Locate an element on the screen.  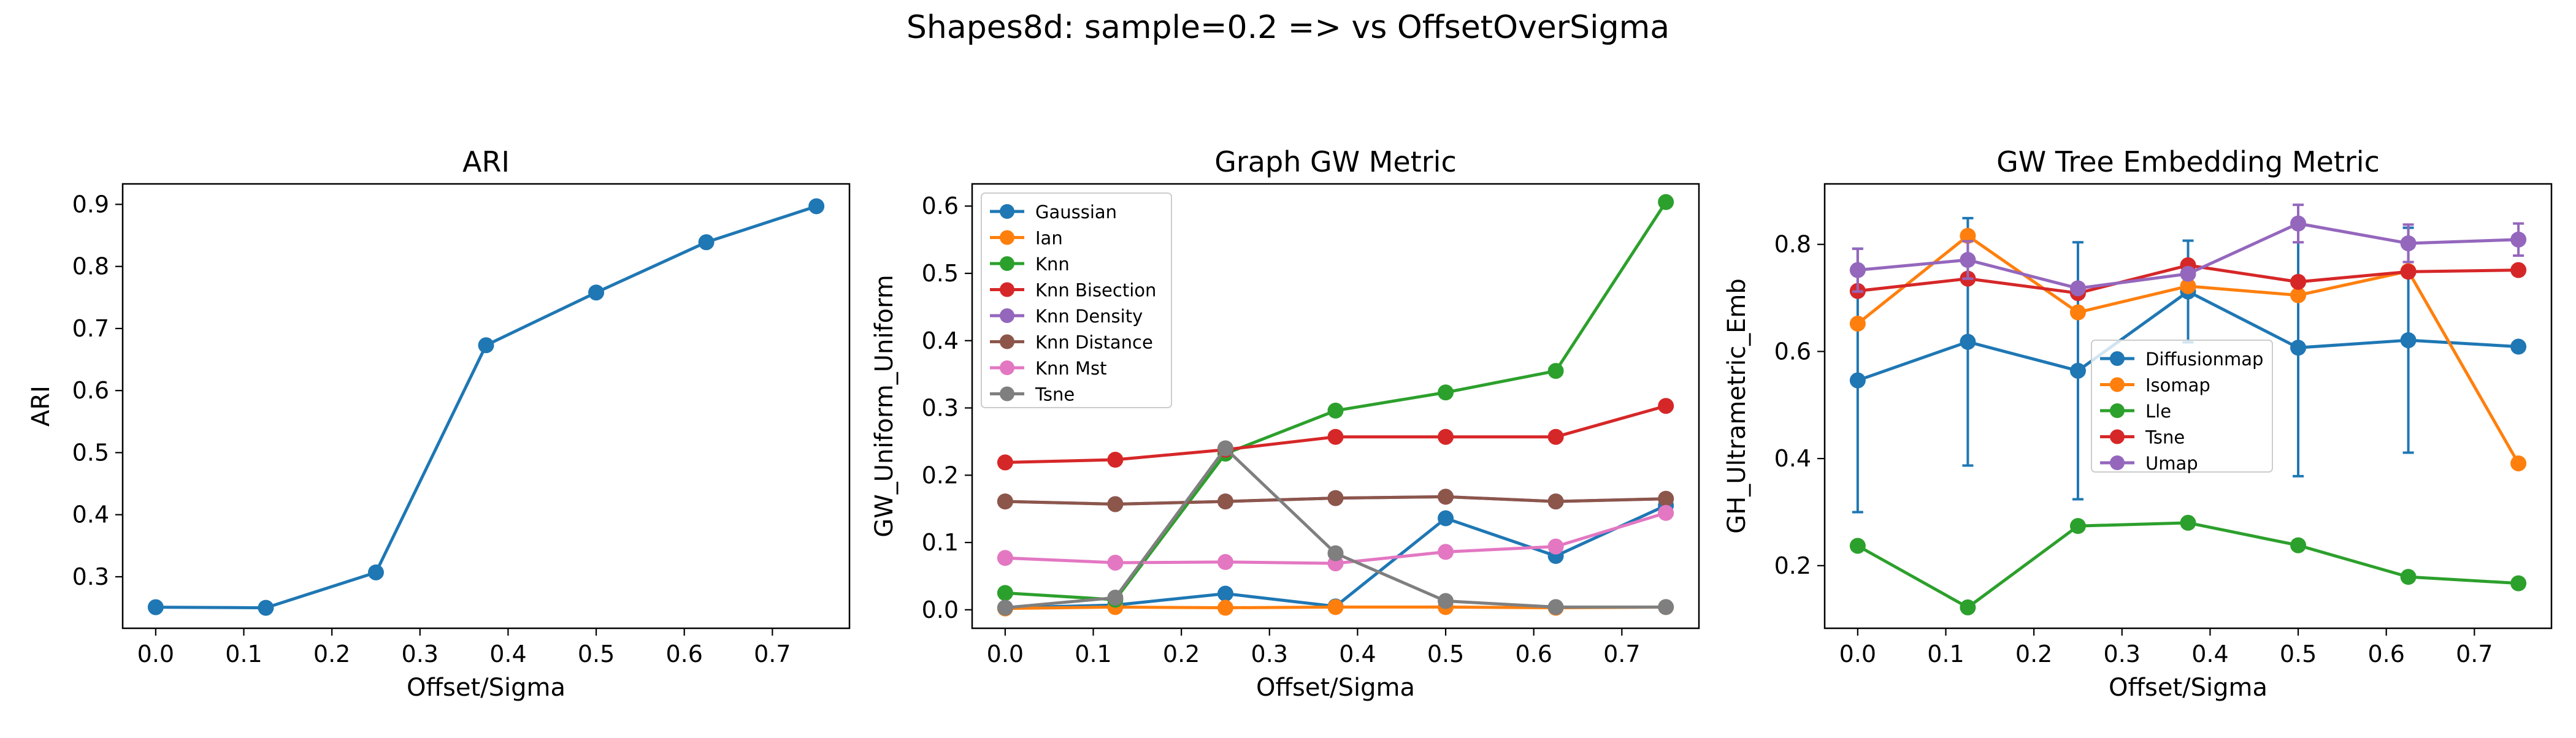
legend-item: Knn Mst is located at coordinates (1048, 368).